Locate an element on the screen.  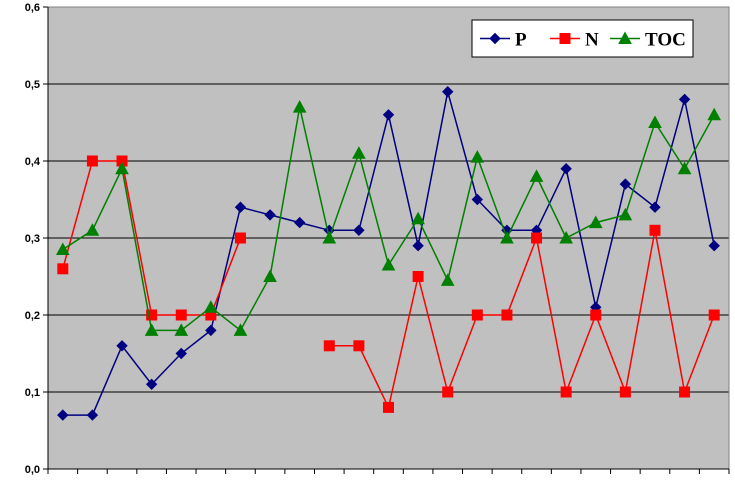
y-axis-tick-labels: 0,0 0,1 0,2 0,3 0,4 0,5 0,6 is located at coordinates (33, 239).